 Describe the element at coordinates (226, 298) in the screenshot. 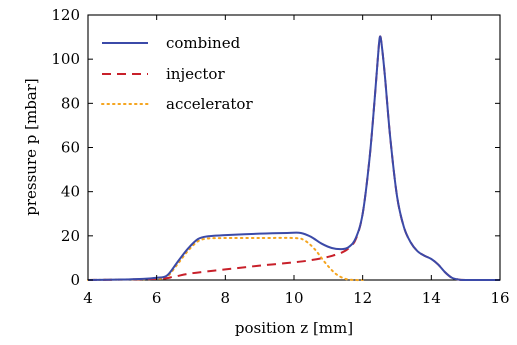

I see `x-tick-label: 8` at that location.